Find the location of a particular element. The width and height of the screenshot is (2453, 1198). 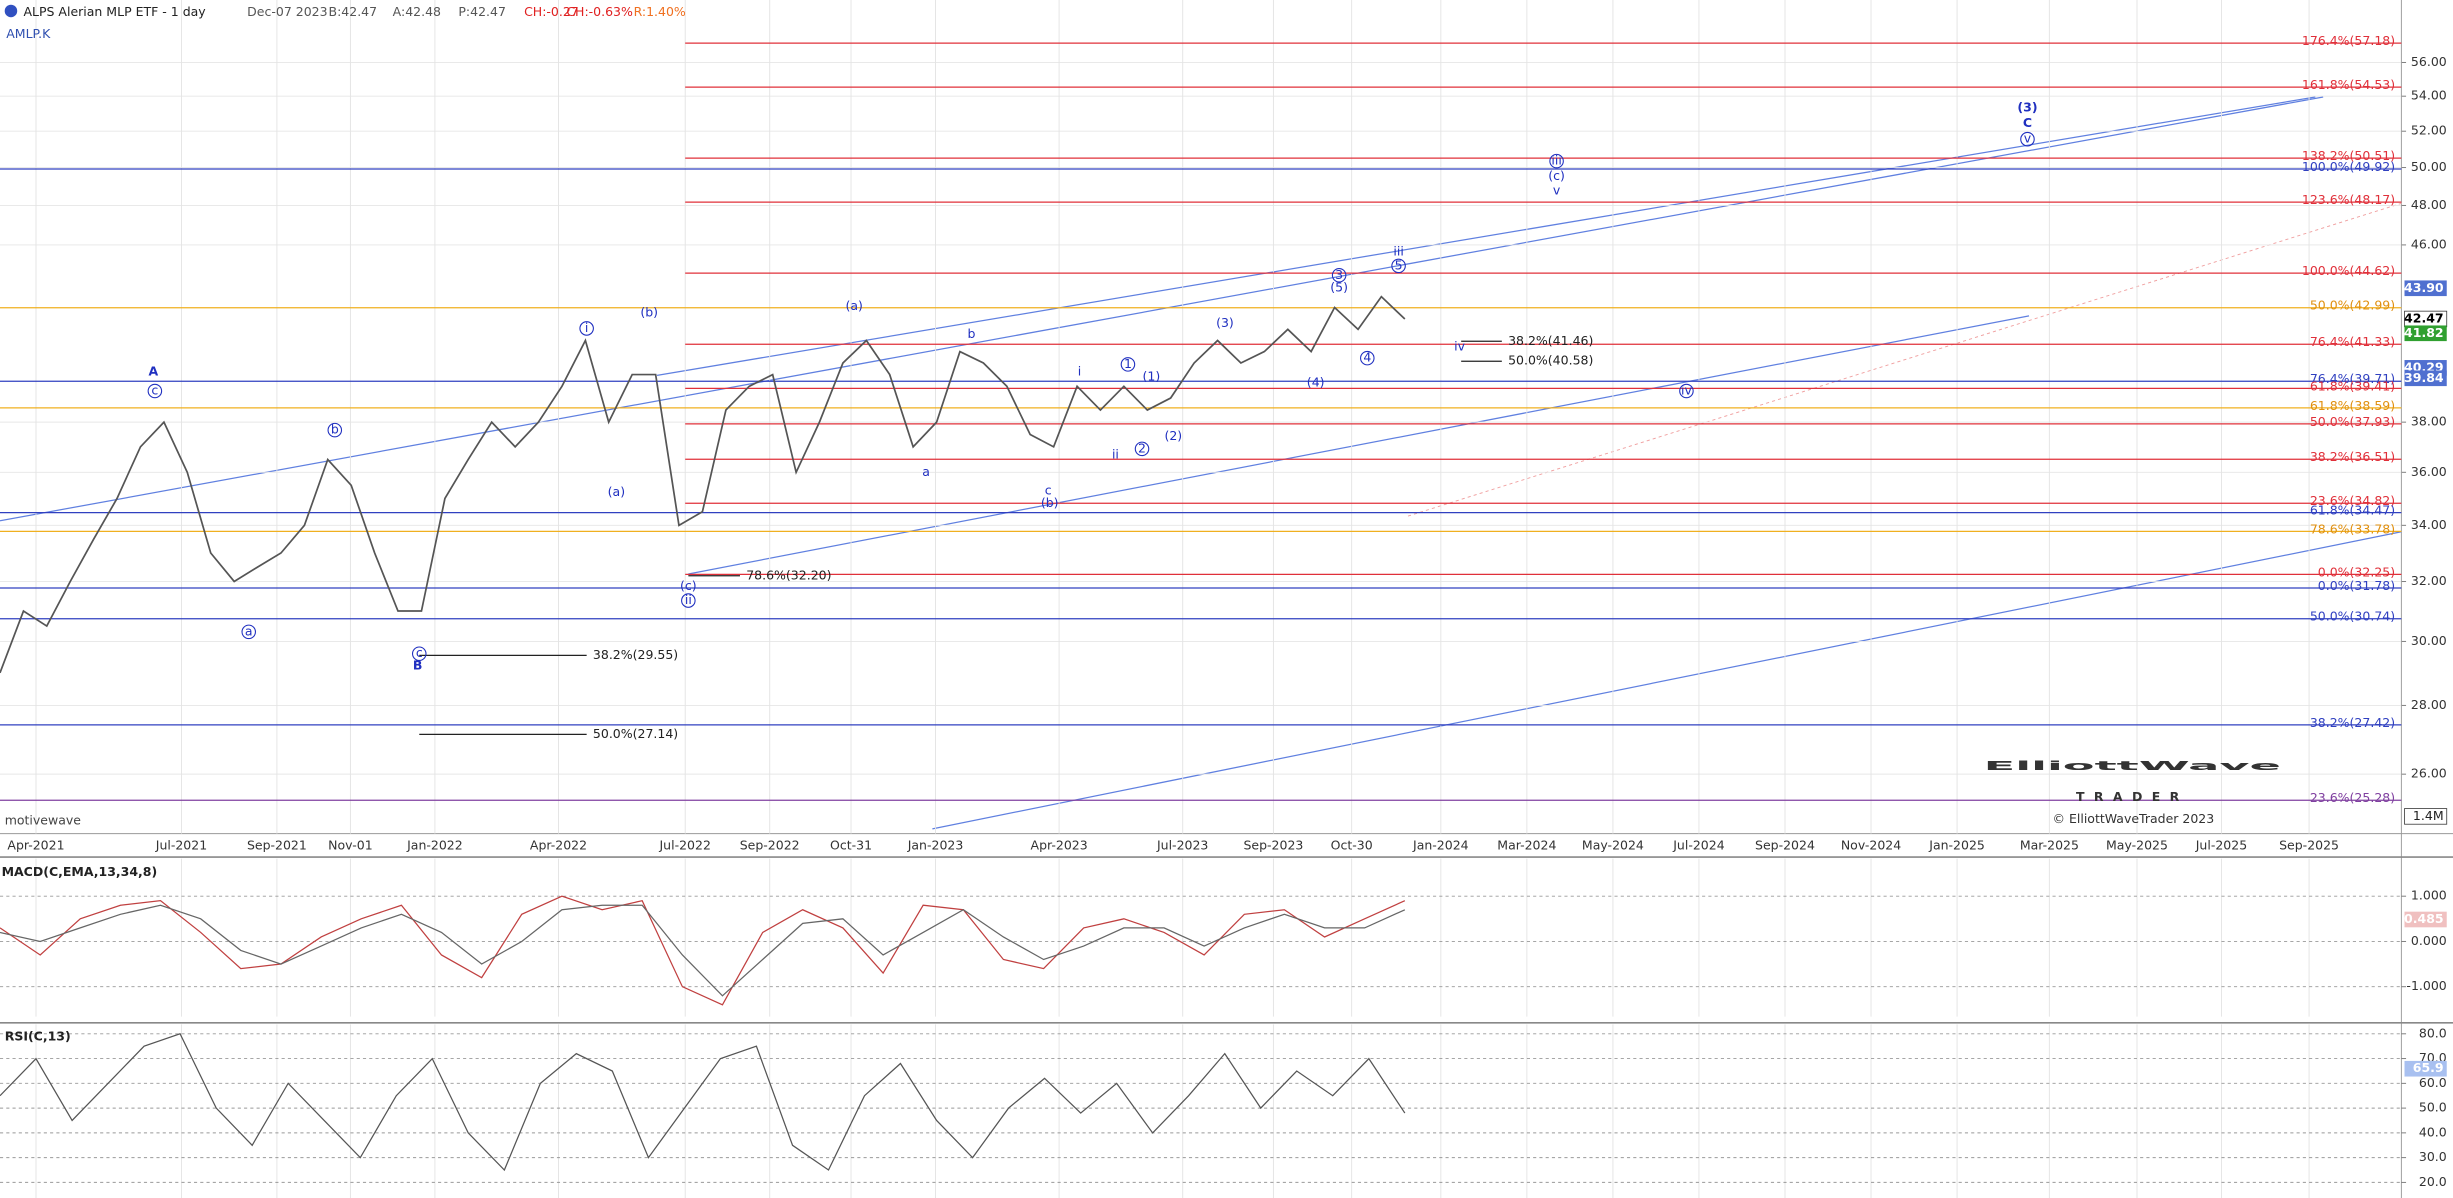

price-tag is located at coordinates (2425, 378).